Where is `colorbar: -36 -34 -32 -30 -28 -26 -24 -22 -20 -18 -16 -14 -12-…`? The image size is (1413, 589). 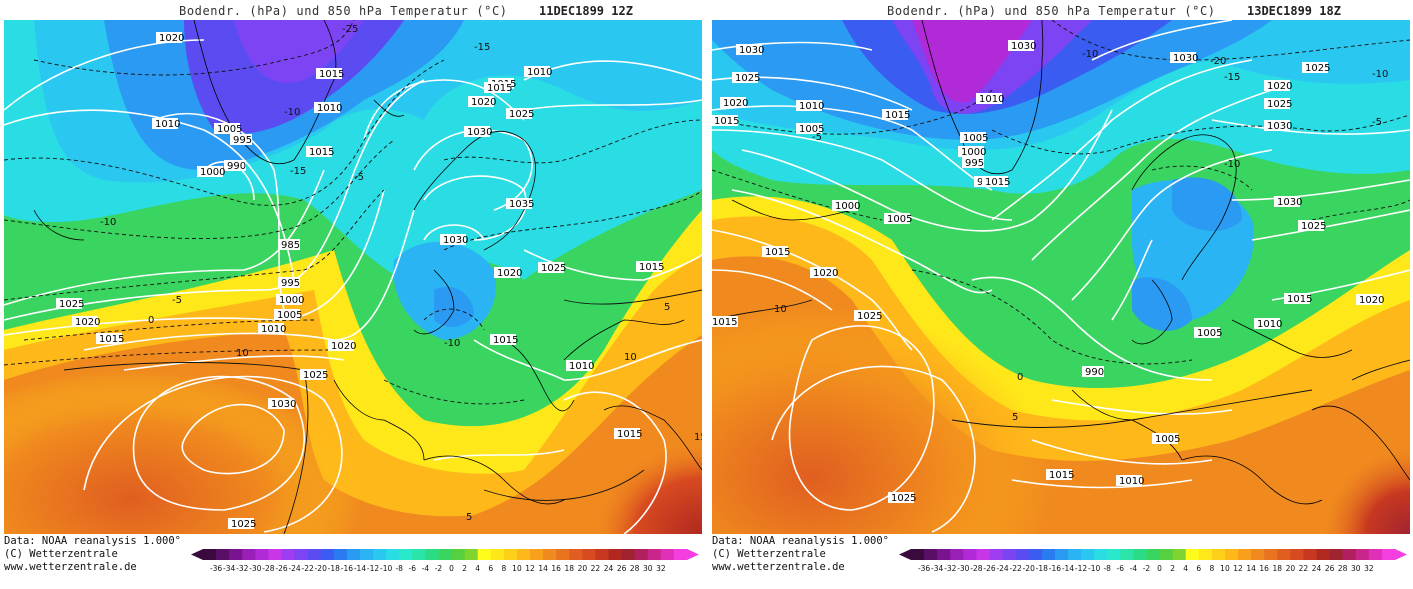 colorbar: -36 -34 -32 -30 -28 -26 -24 -22 -20 -18 -16 -14 -12-… is located at coordinates (1153, 561).